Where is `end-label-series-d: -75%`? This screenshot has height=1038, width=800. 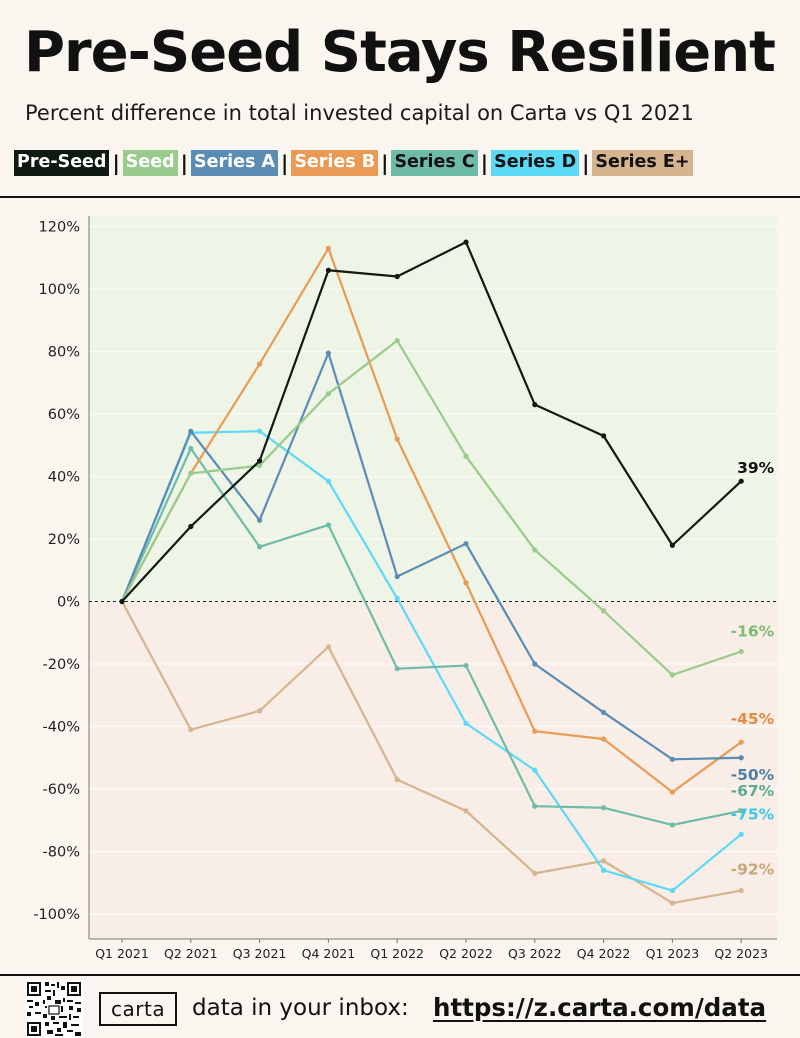 end-label-series-d: -75% is located at coordinates (753, 814).